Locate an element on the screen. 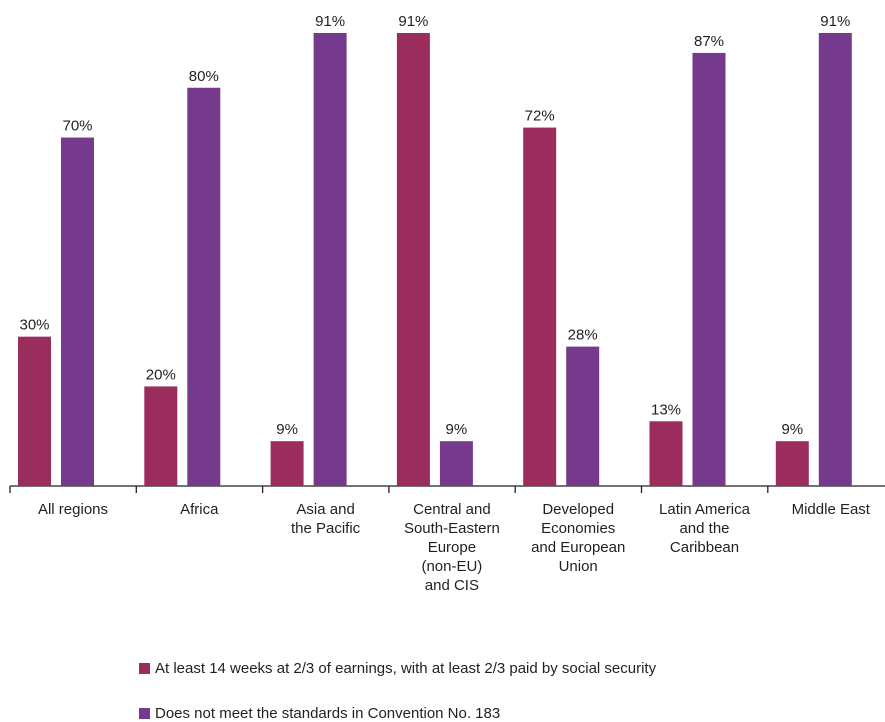 Image resolution: width=885 pixels, height=722 pixels. data-label-series-2-7: 91% is located at coordinates (835, 21).